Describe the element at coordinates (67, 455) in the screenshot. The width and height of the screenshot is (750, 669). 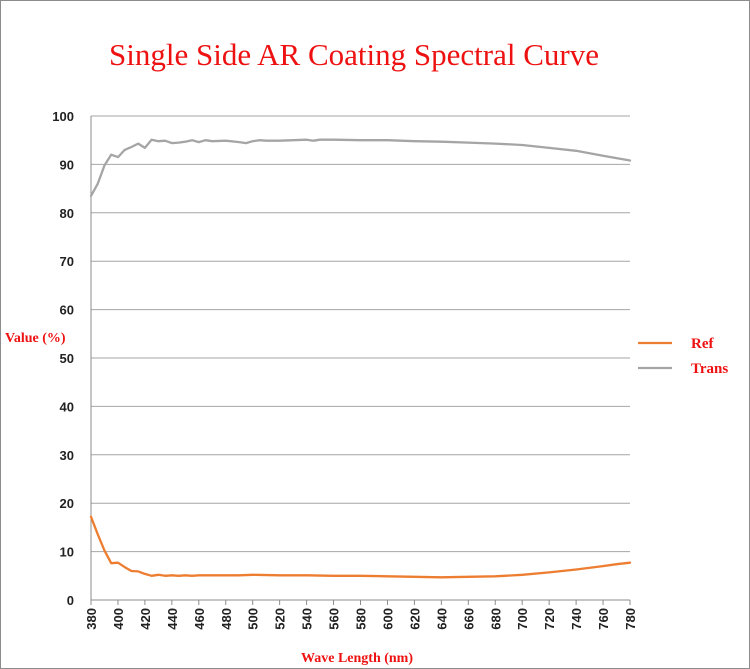
I see `y-tick-label-30: 30` at that location.